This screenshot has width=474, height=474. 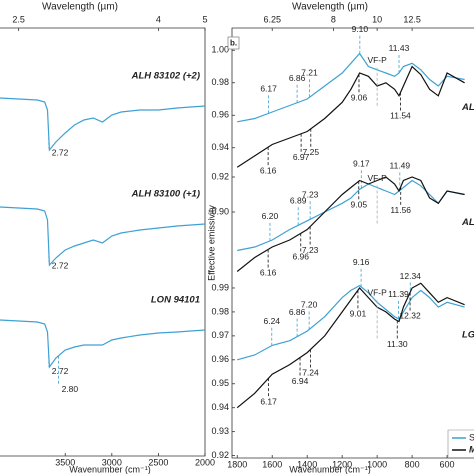 I want to click on annotation-label: 11.54, so click(x=400, y=116).